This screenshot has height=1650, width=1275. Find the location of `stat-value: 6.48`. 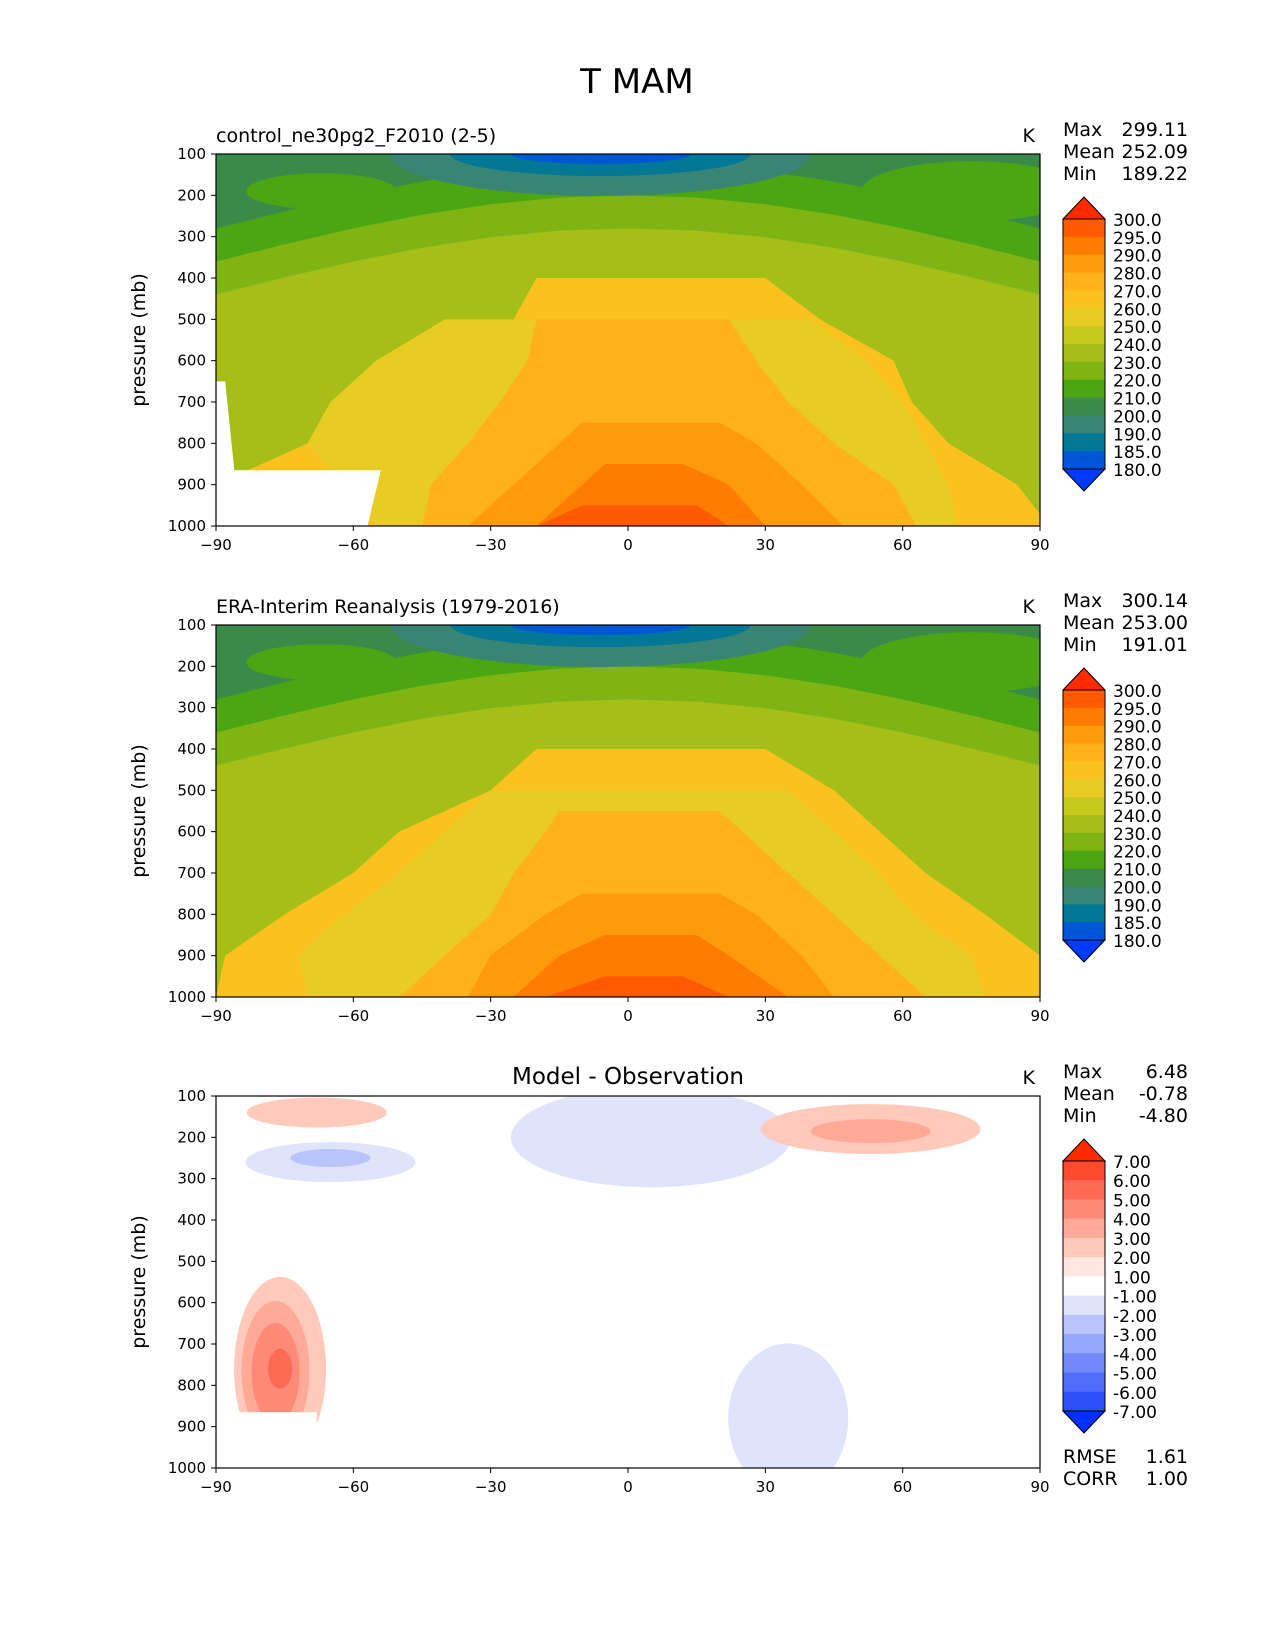

stat-value: 6.48 is located at coordinates (1167, 1072).